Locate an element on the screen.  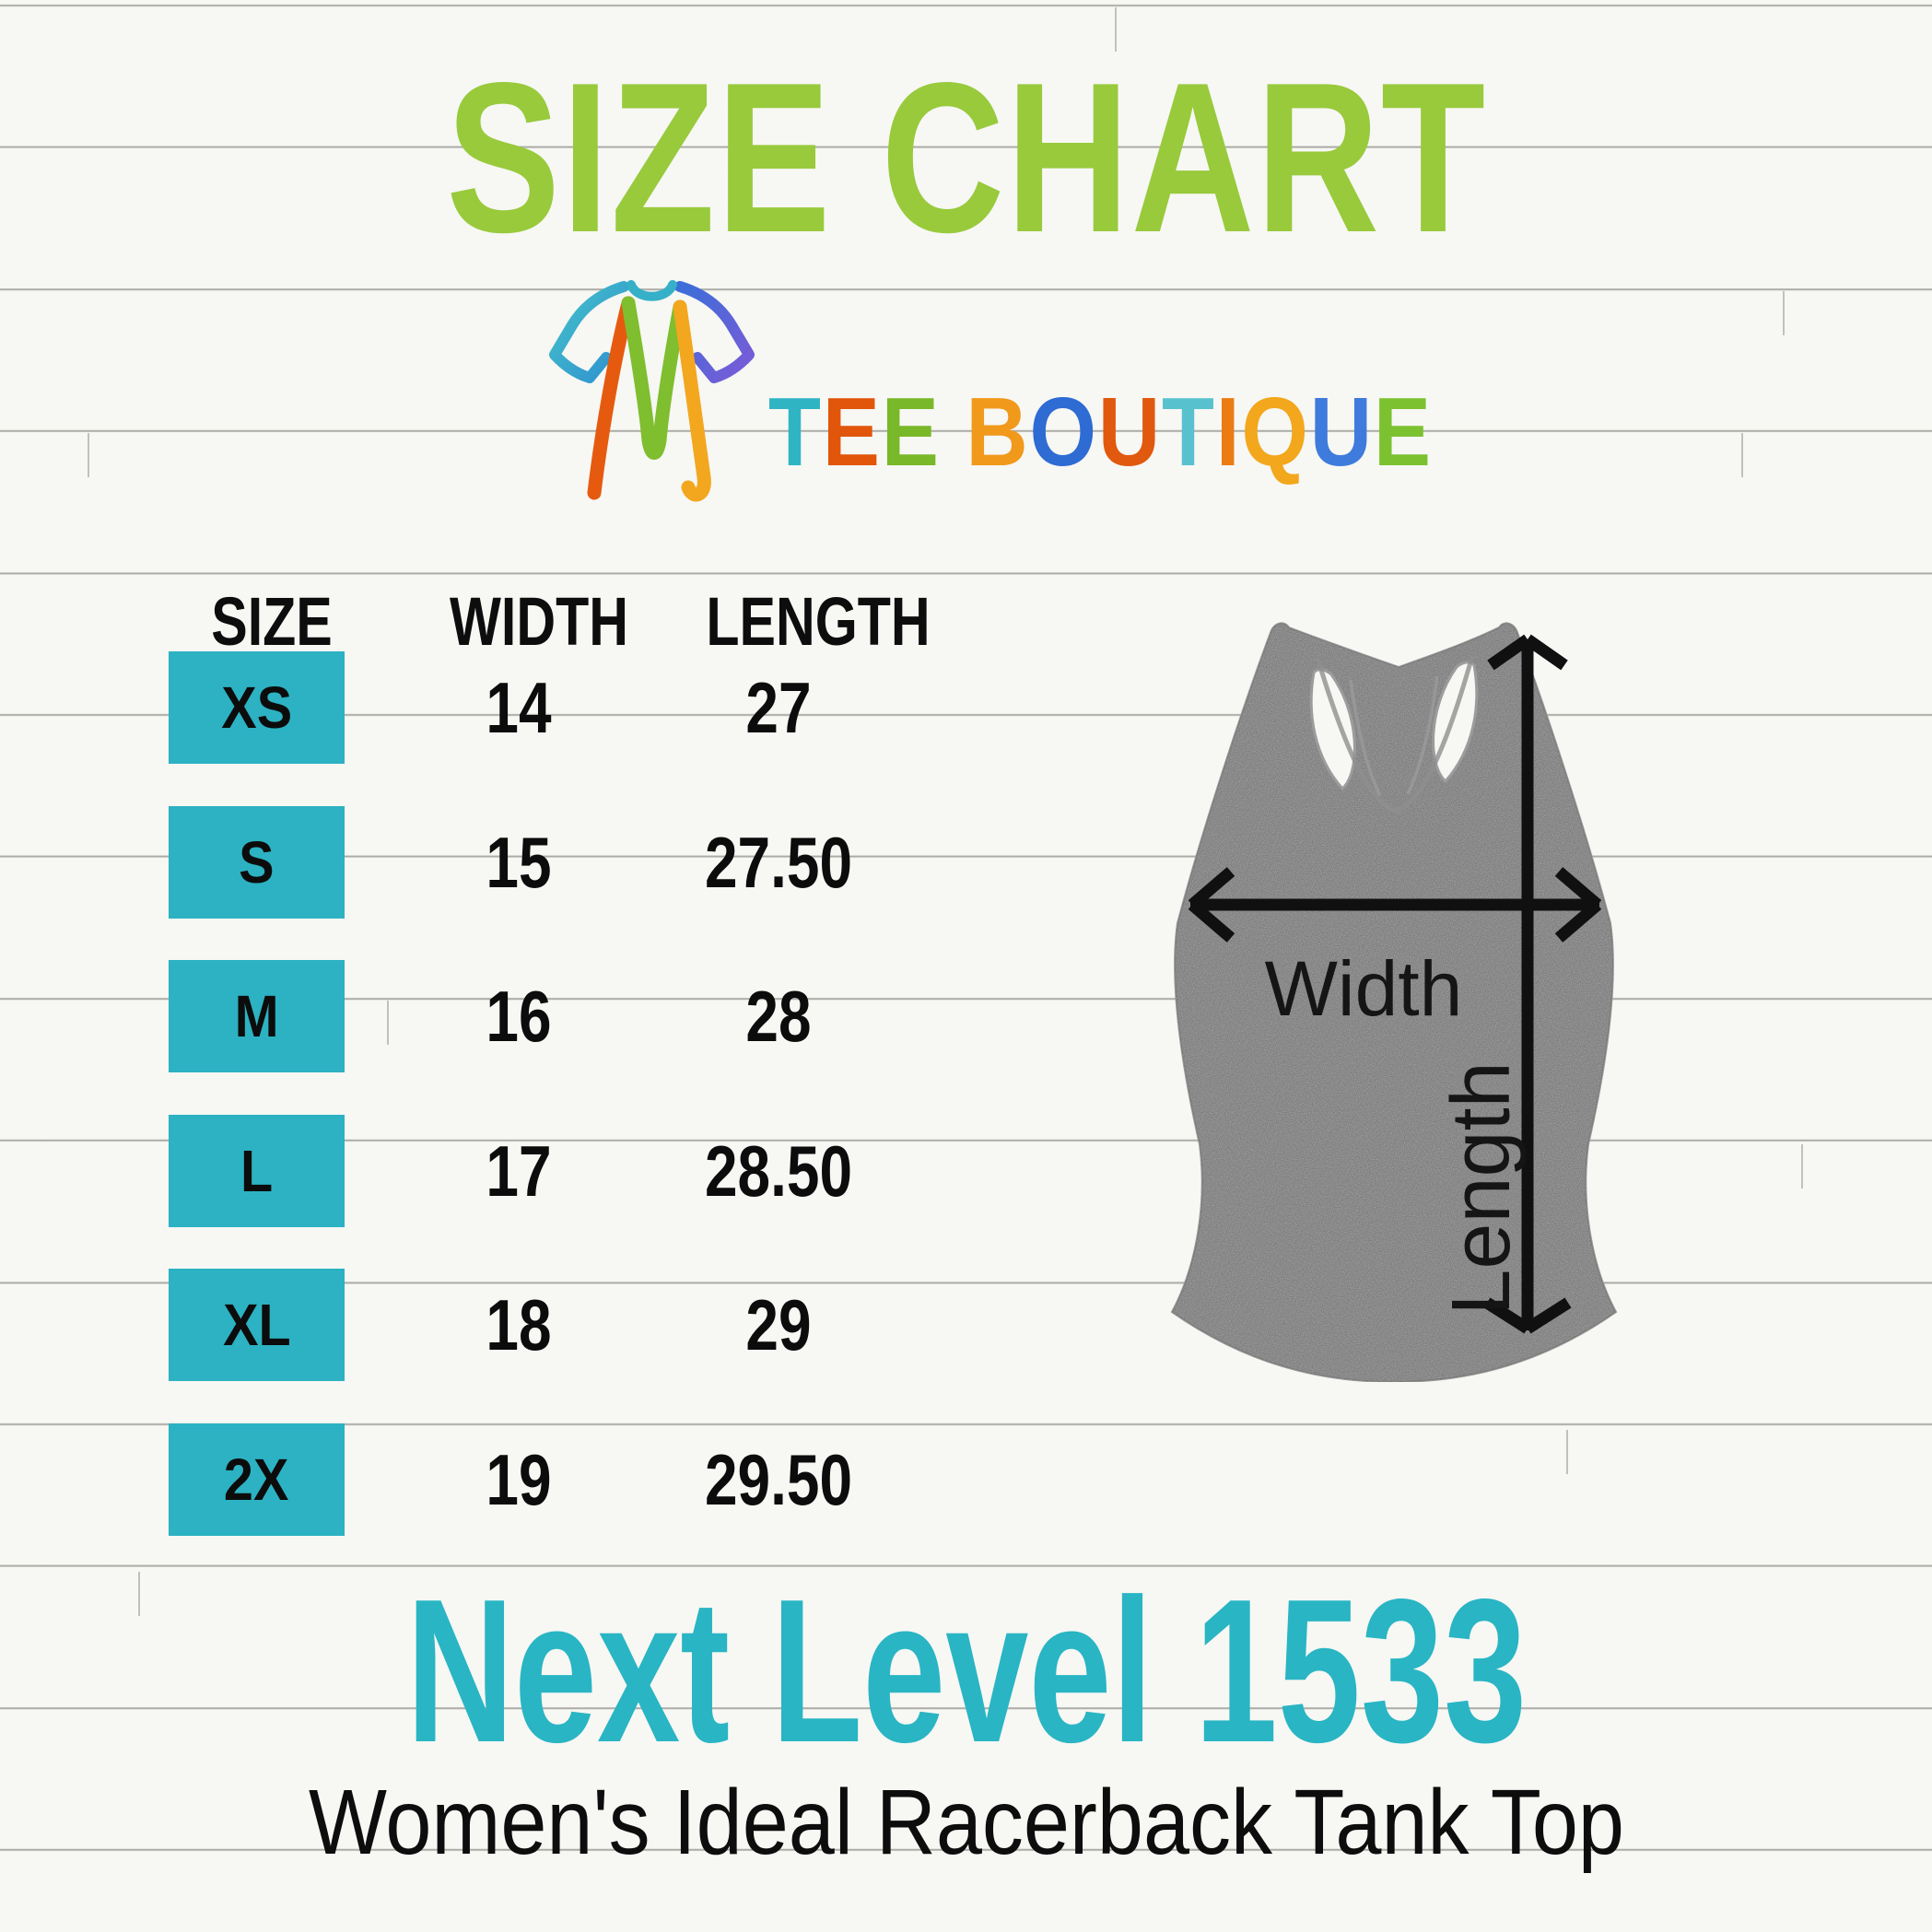
front-neckline-seam is located at coordinates (1395, 734).